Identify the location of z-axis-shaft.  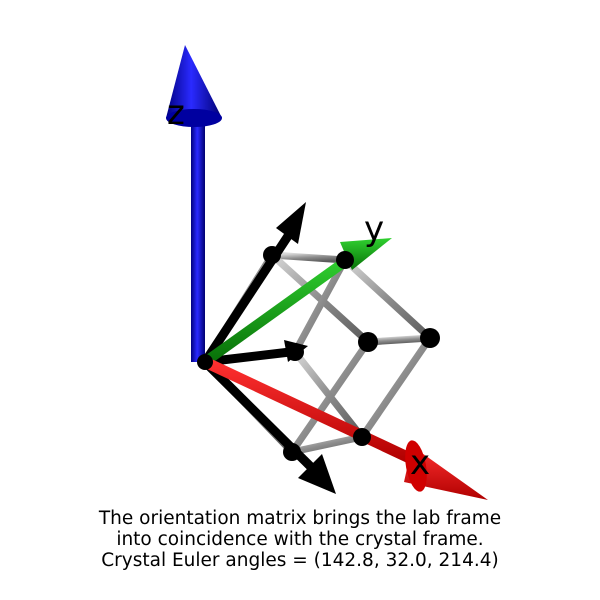
(198, 240).